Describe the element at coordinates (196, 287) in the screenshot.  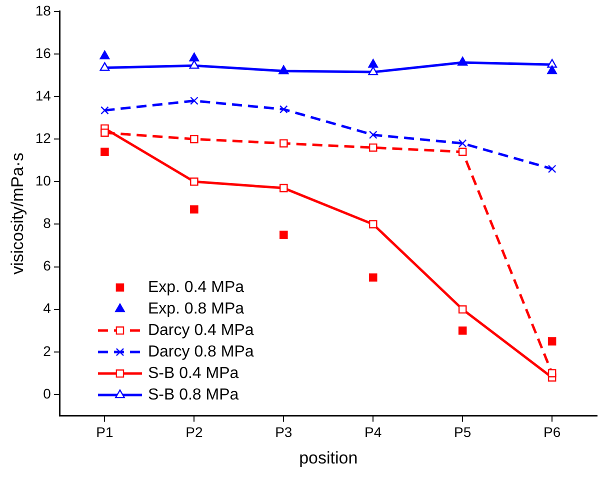
I see `legend-label: Exp. 0.4 MPa` at that location.